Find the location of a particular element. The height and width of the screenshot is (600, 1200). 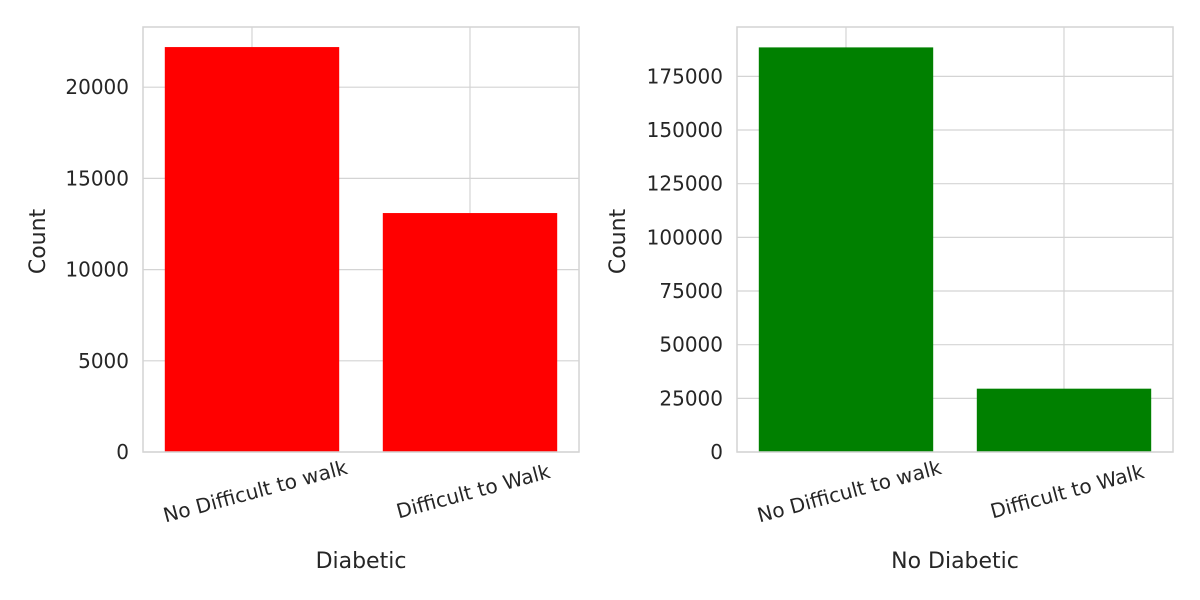

y-tick-label: 20000 is located at coordinates (97, 87).